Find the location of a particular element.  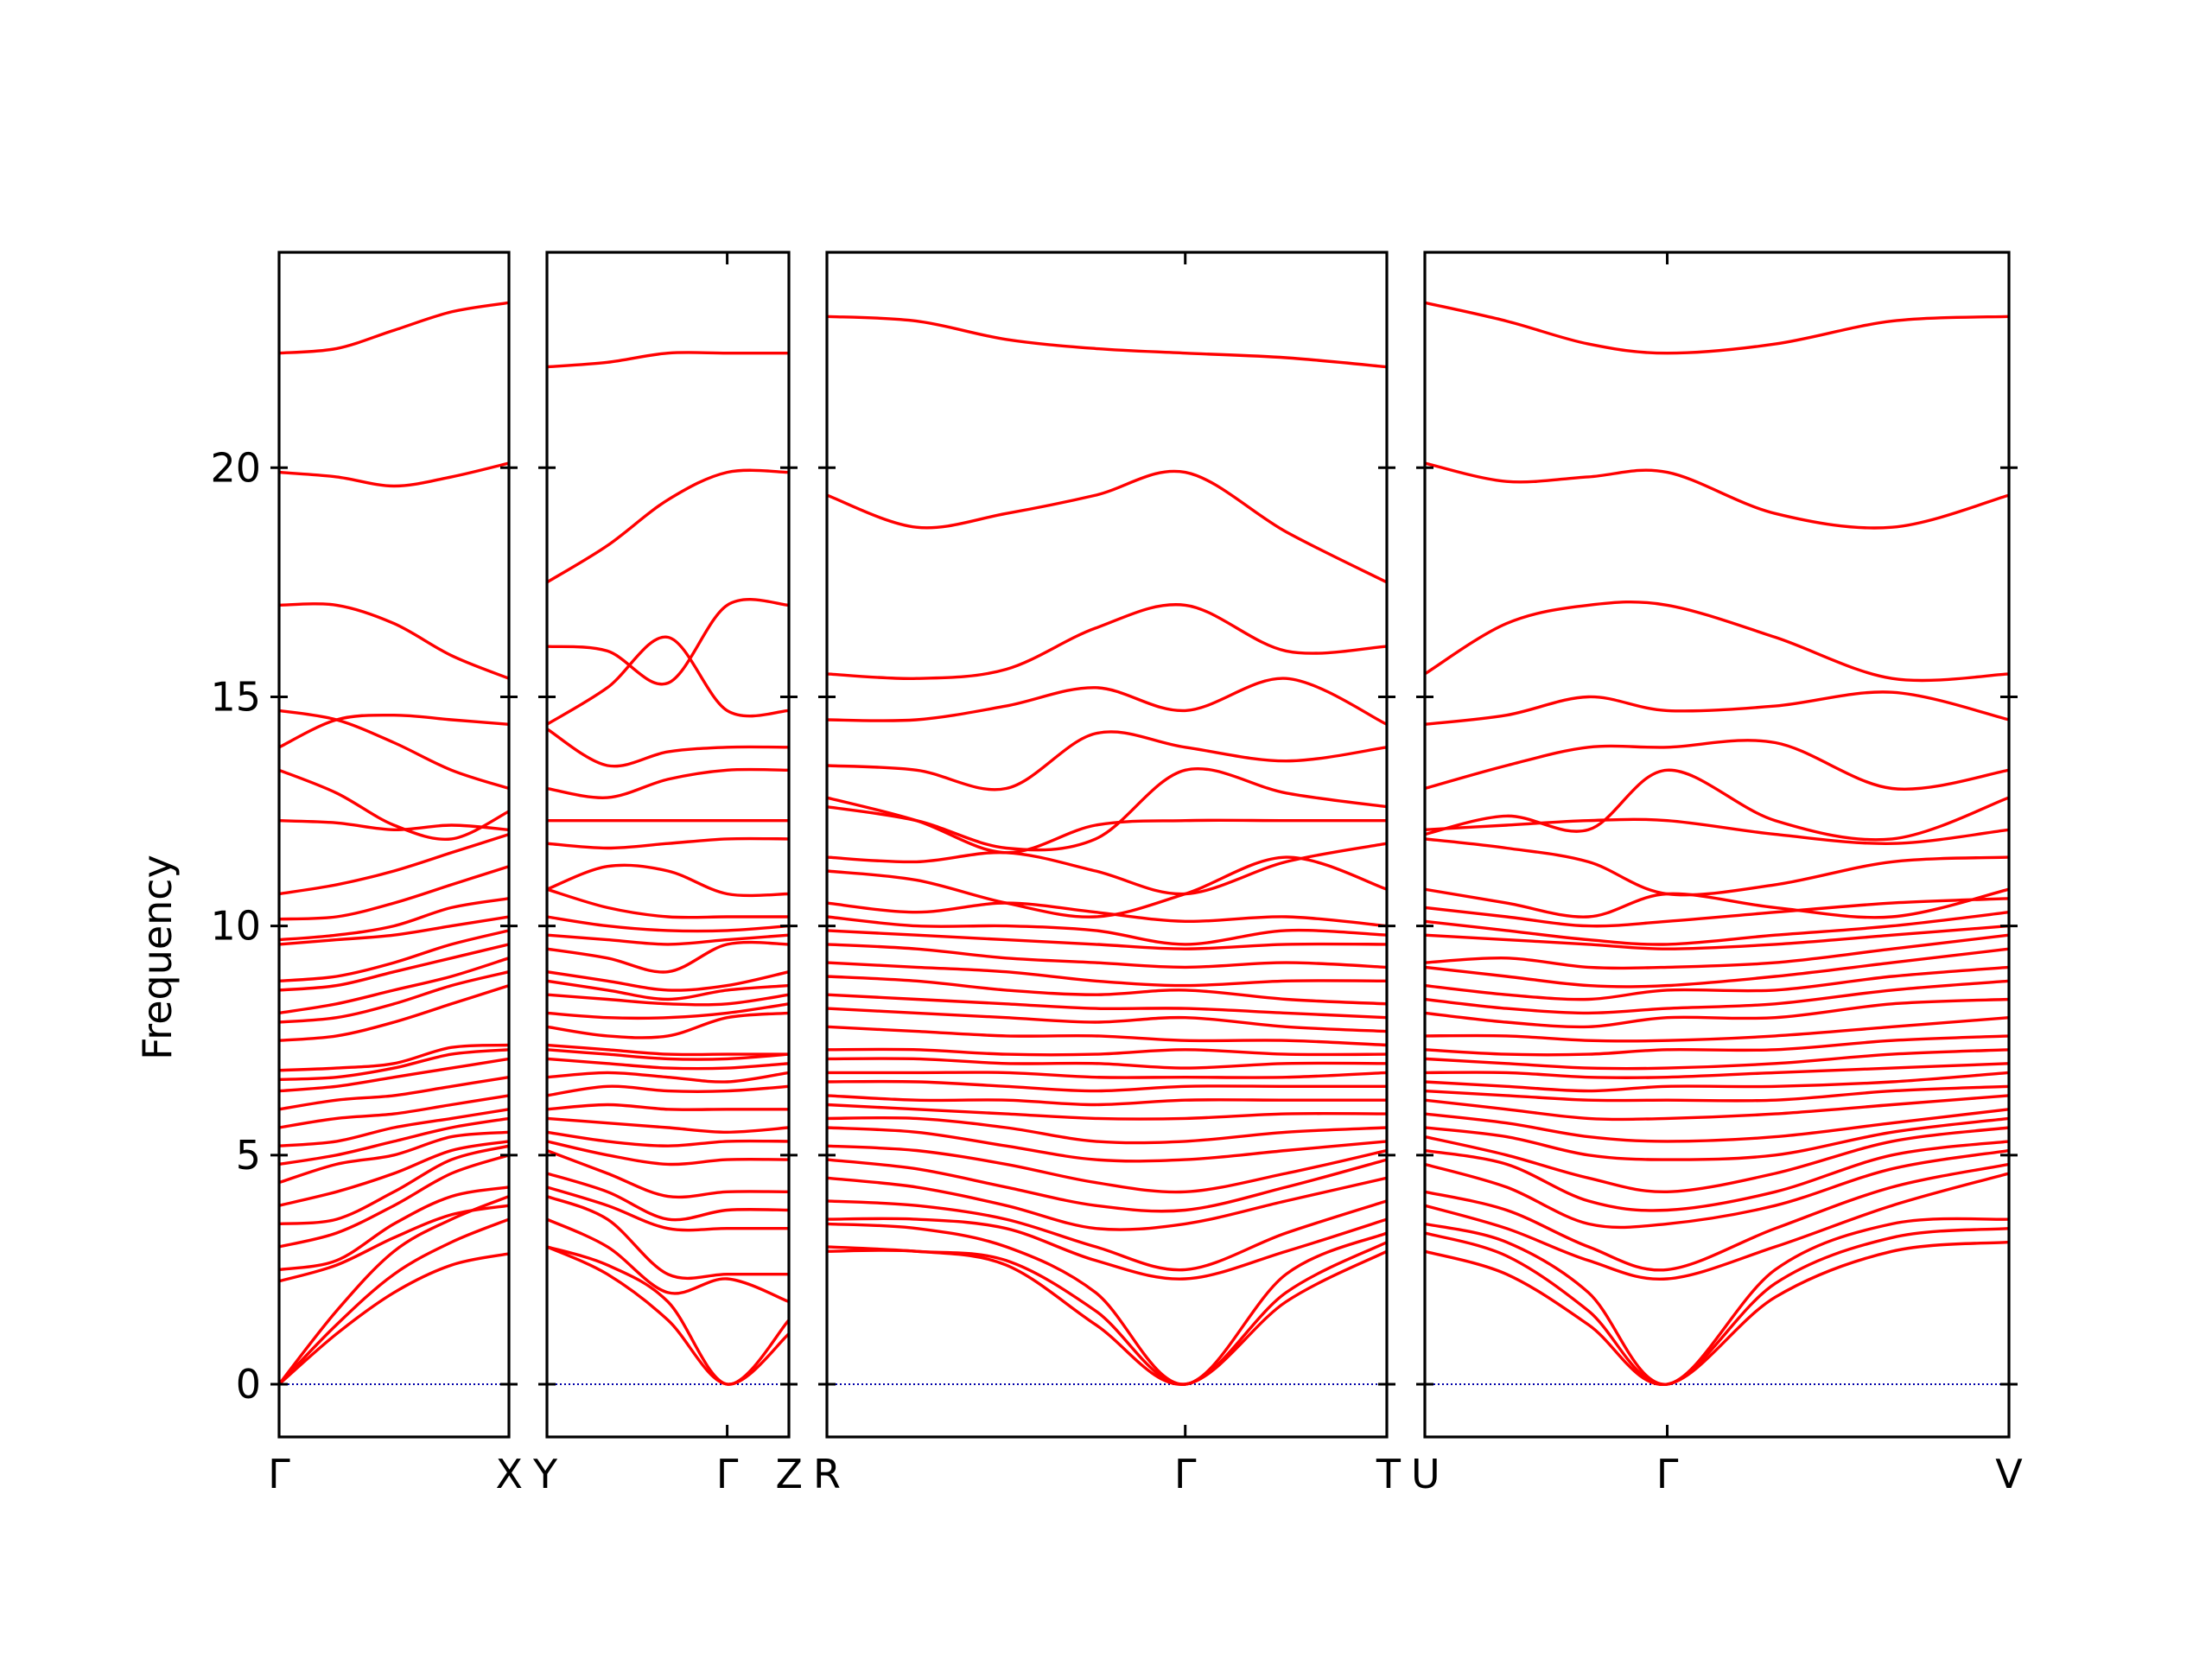

x-tick-label: V is located at coordinates (2009, 1474).